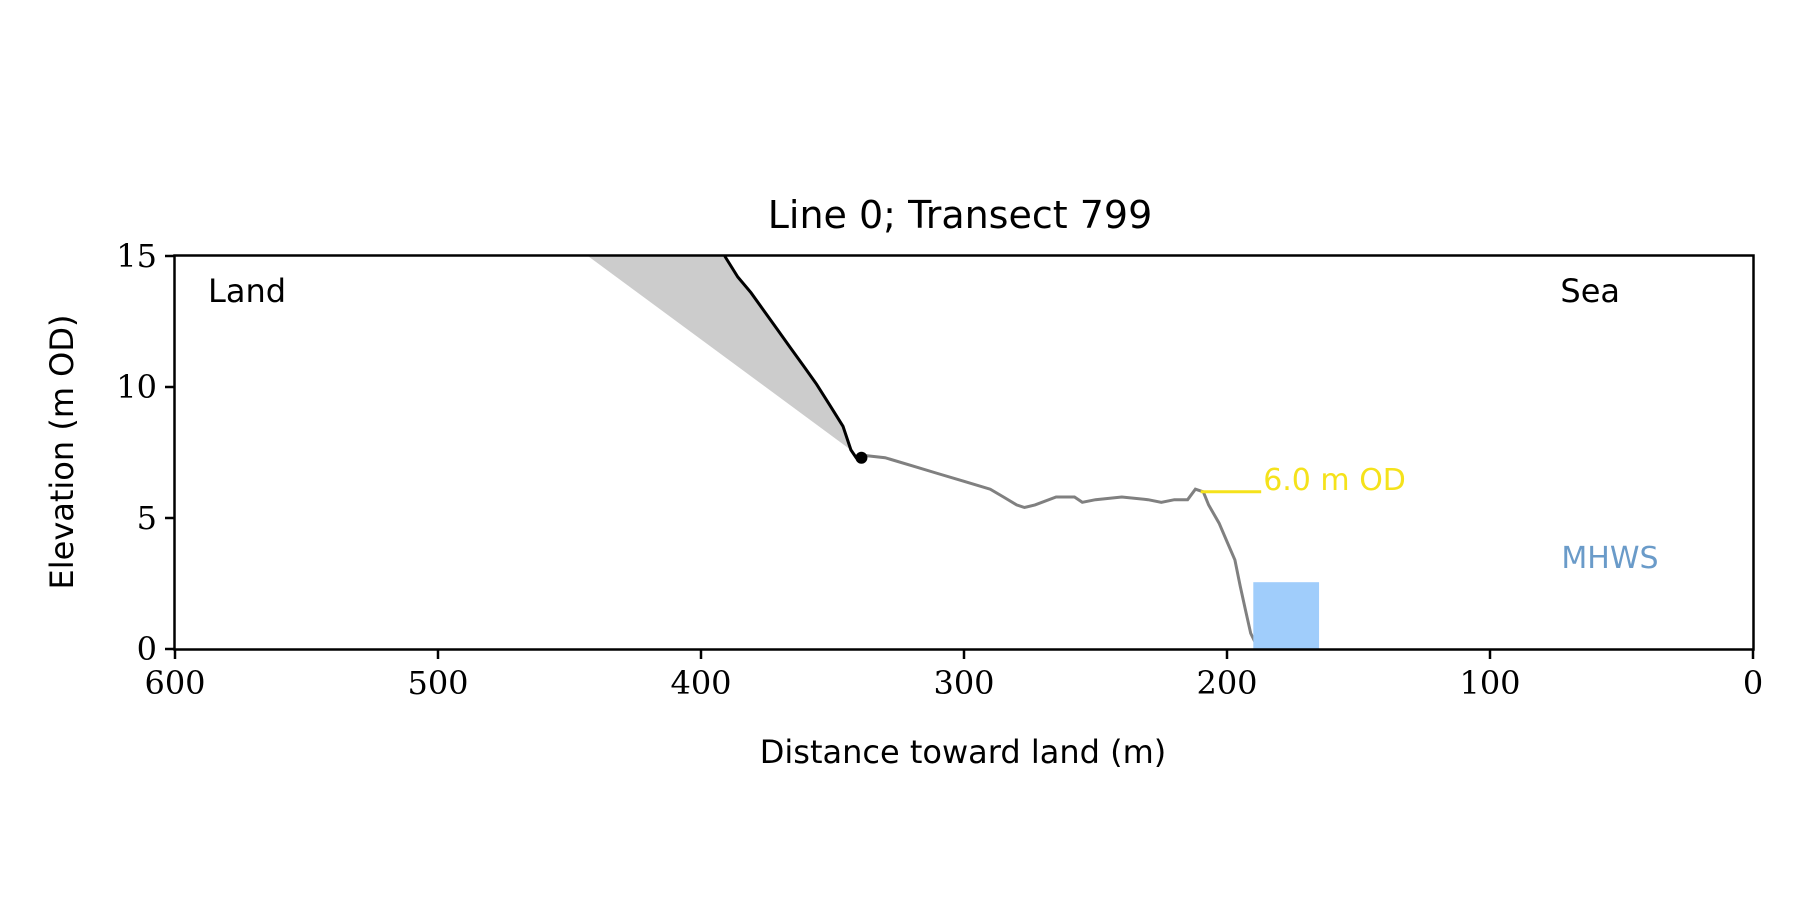 This screenshot has width=1800, height=900. Describe the element at coordinates (963, 683) in the screenshot. I see `x-tick-label: 300` at that location.